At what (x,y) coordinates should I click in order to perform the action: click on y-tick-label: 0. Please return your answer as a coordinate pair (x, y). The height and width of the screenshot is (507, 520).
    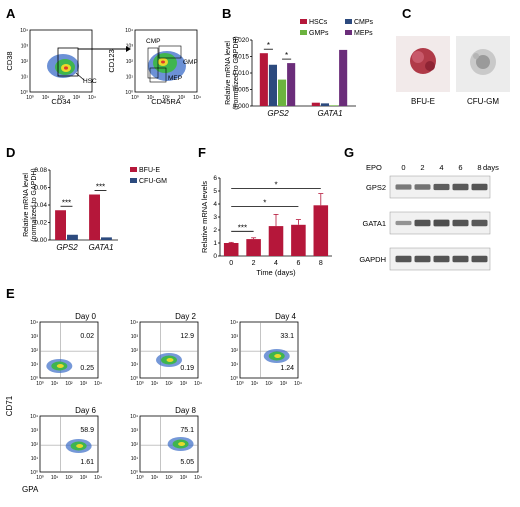
    Looking at the image, I should click on (215, 256).